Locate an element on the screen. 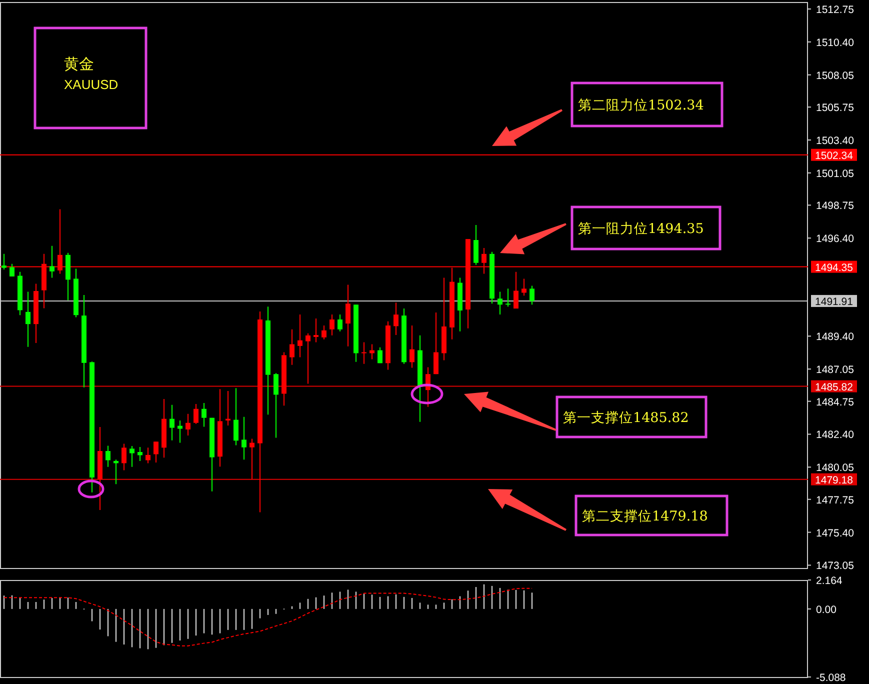 Image resolution: width=869 pixels, height=684 pixels. y-tick-label: 1498.75 is located at coordinates (835, 206).